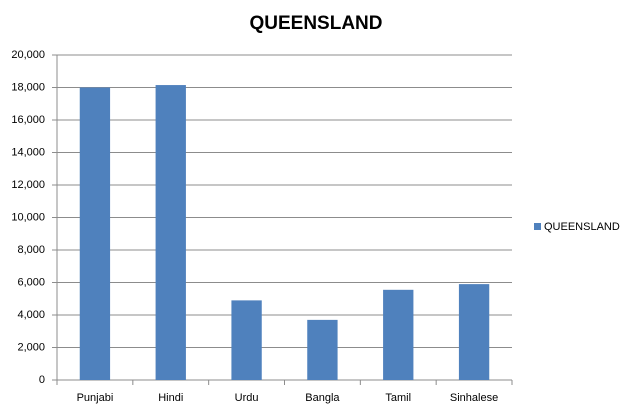 Image resolution: width=631 pixels, height=414 pixels. What do you see at coordinates (31, 282) in the screenshot?
I see `y-tick-label: 6,000` at bounding box center [31, 282].